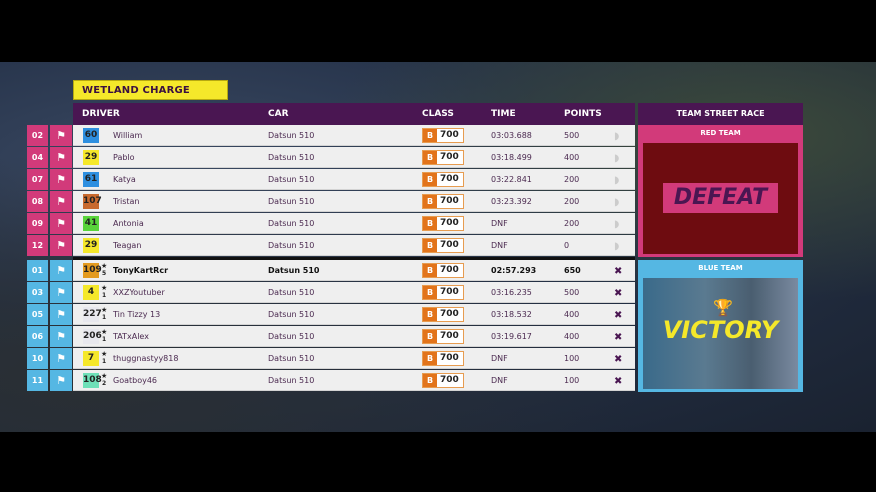 The image size is (876, 492). What do you see at coordinates (720, 114) in the screenshot?
I see `team-race-header: TEAM STREET RACE` at bounding box center [720, 114].